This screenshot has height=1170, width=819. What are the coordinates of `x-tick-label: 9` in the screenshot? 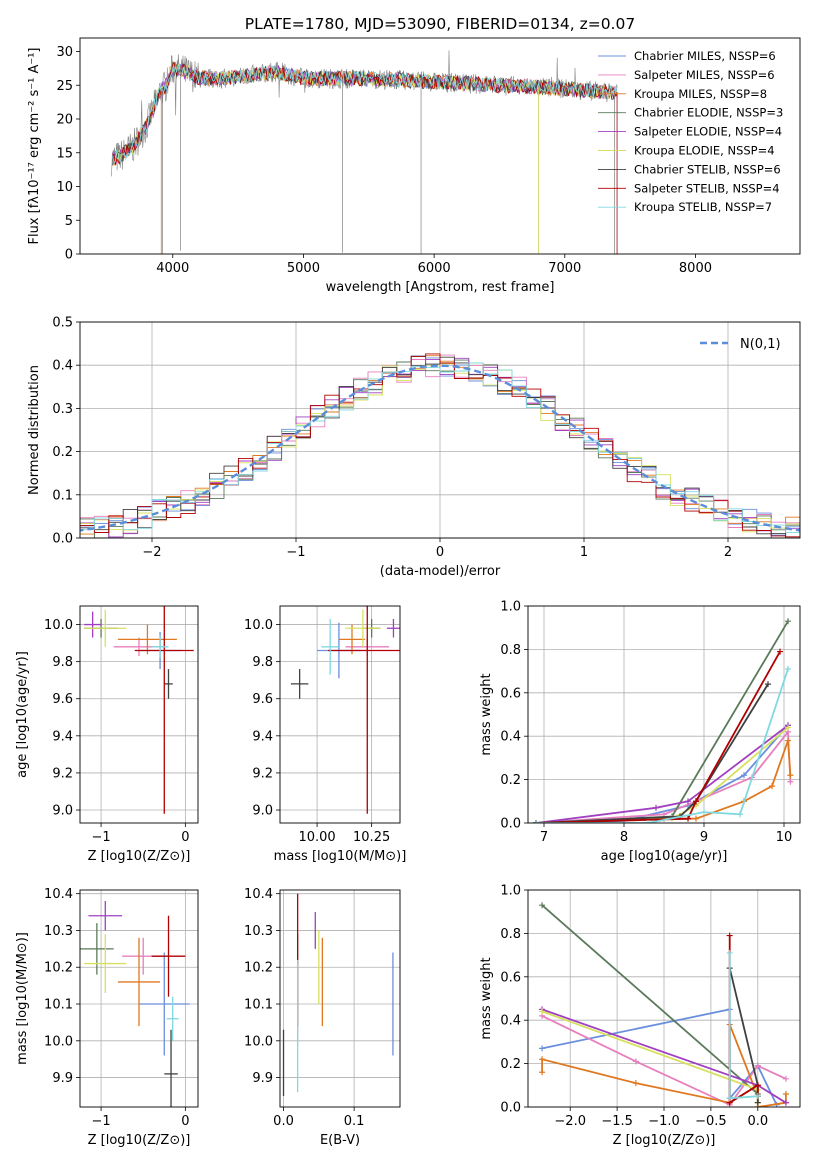 It's located at (704, 837).